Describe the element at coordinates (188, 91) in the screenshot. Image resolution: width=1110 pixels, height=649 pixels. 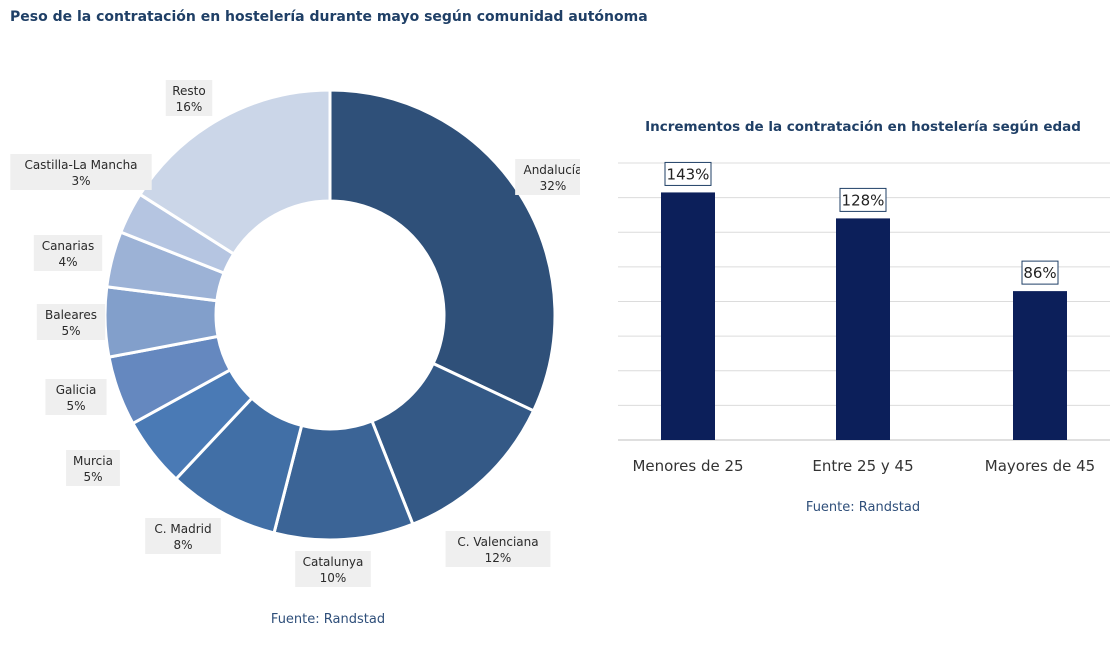
I see `donut-label-name: Resto` at that location.